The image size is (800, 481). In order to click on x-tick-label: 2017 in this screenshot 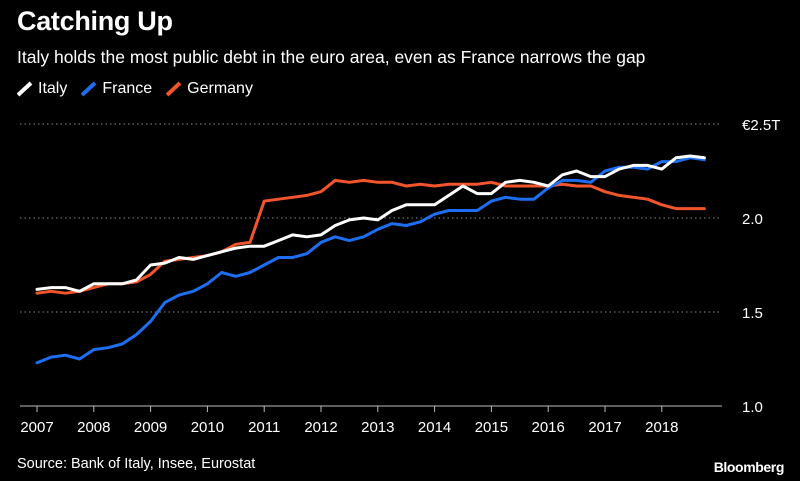, I will do `click(604, 427)`.